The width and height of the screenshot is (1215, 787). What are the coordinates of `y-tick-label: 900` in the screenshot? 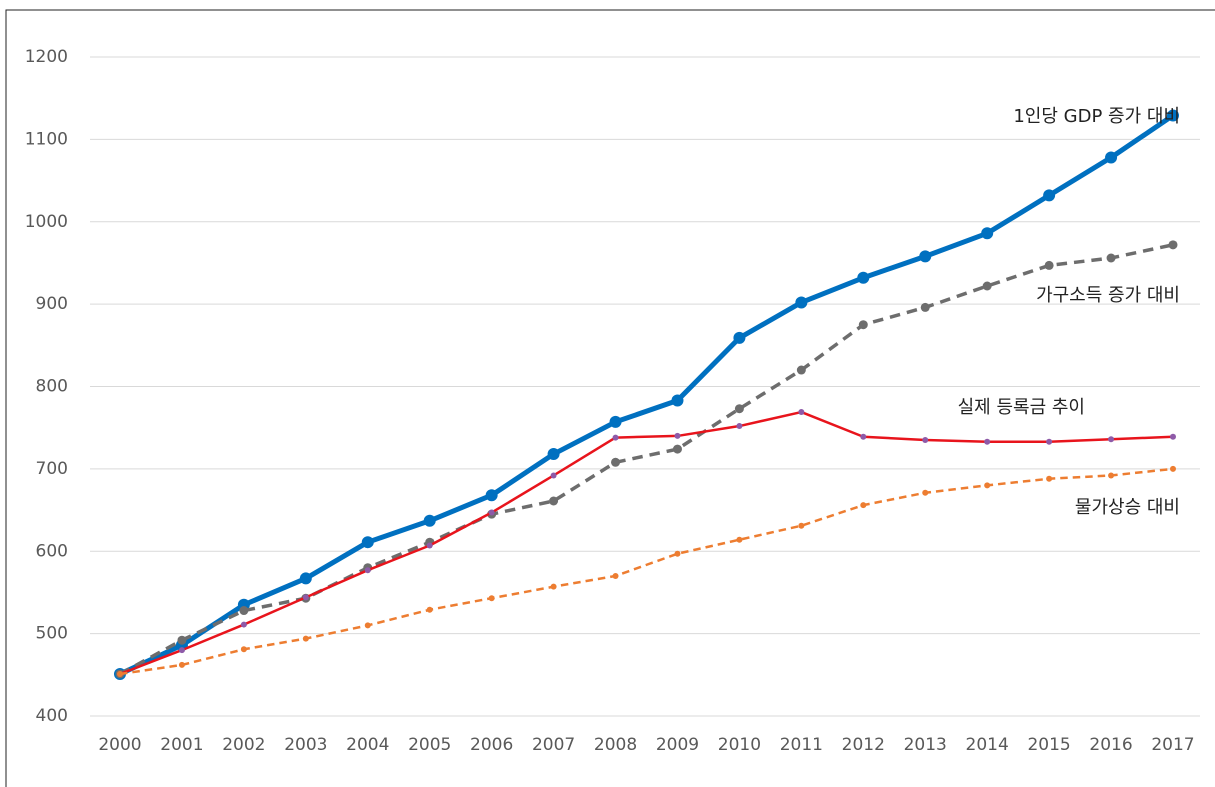 It's located at (52, 304).